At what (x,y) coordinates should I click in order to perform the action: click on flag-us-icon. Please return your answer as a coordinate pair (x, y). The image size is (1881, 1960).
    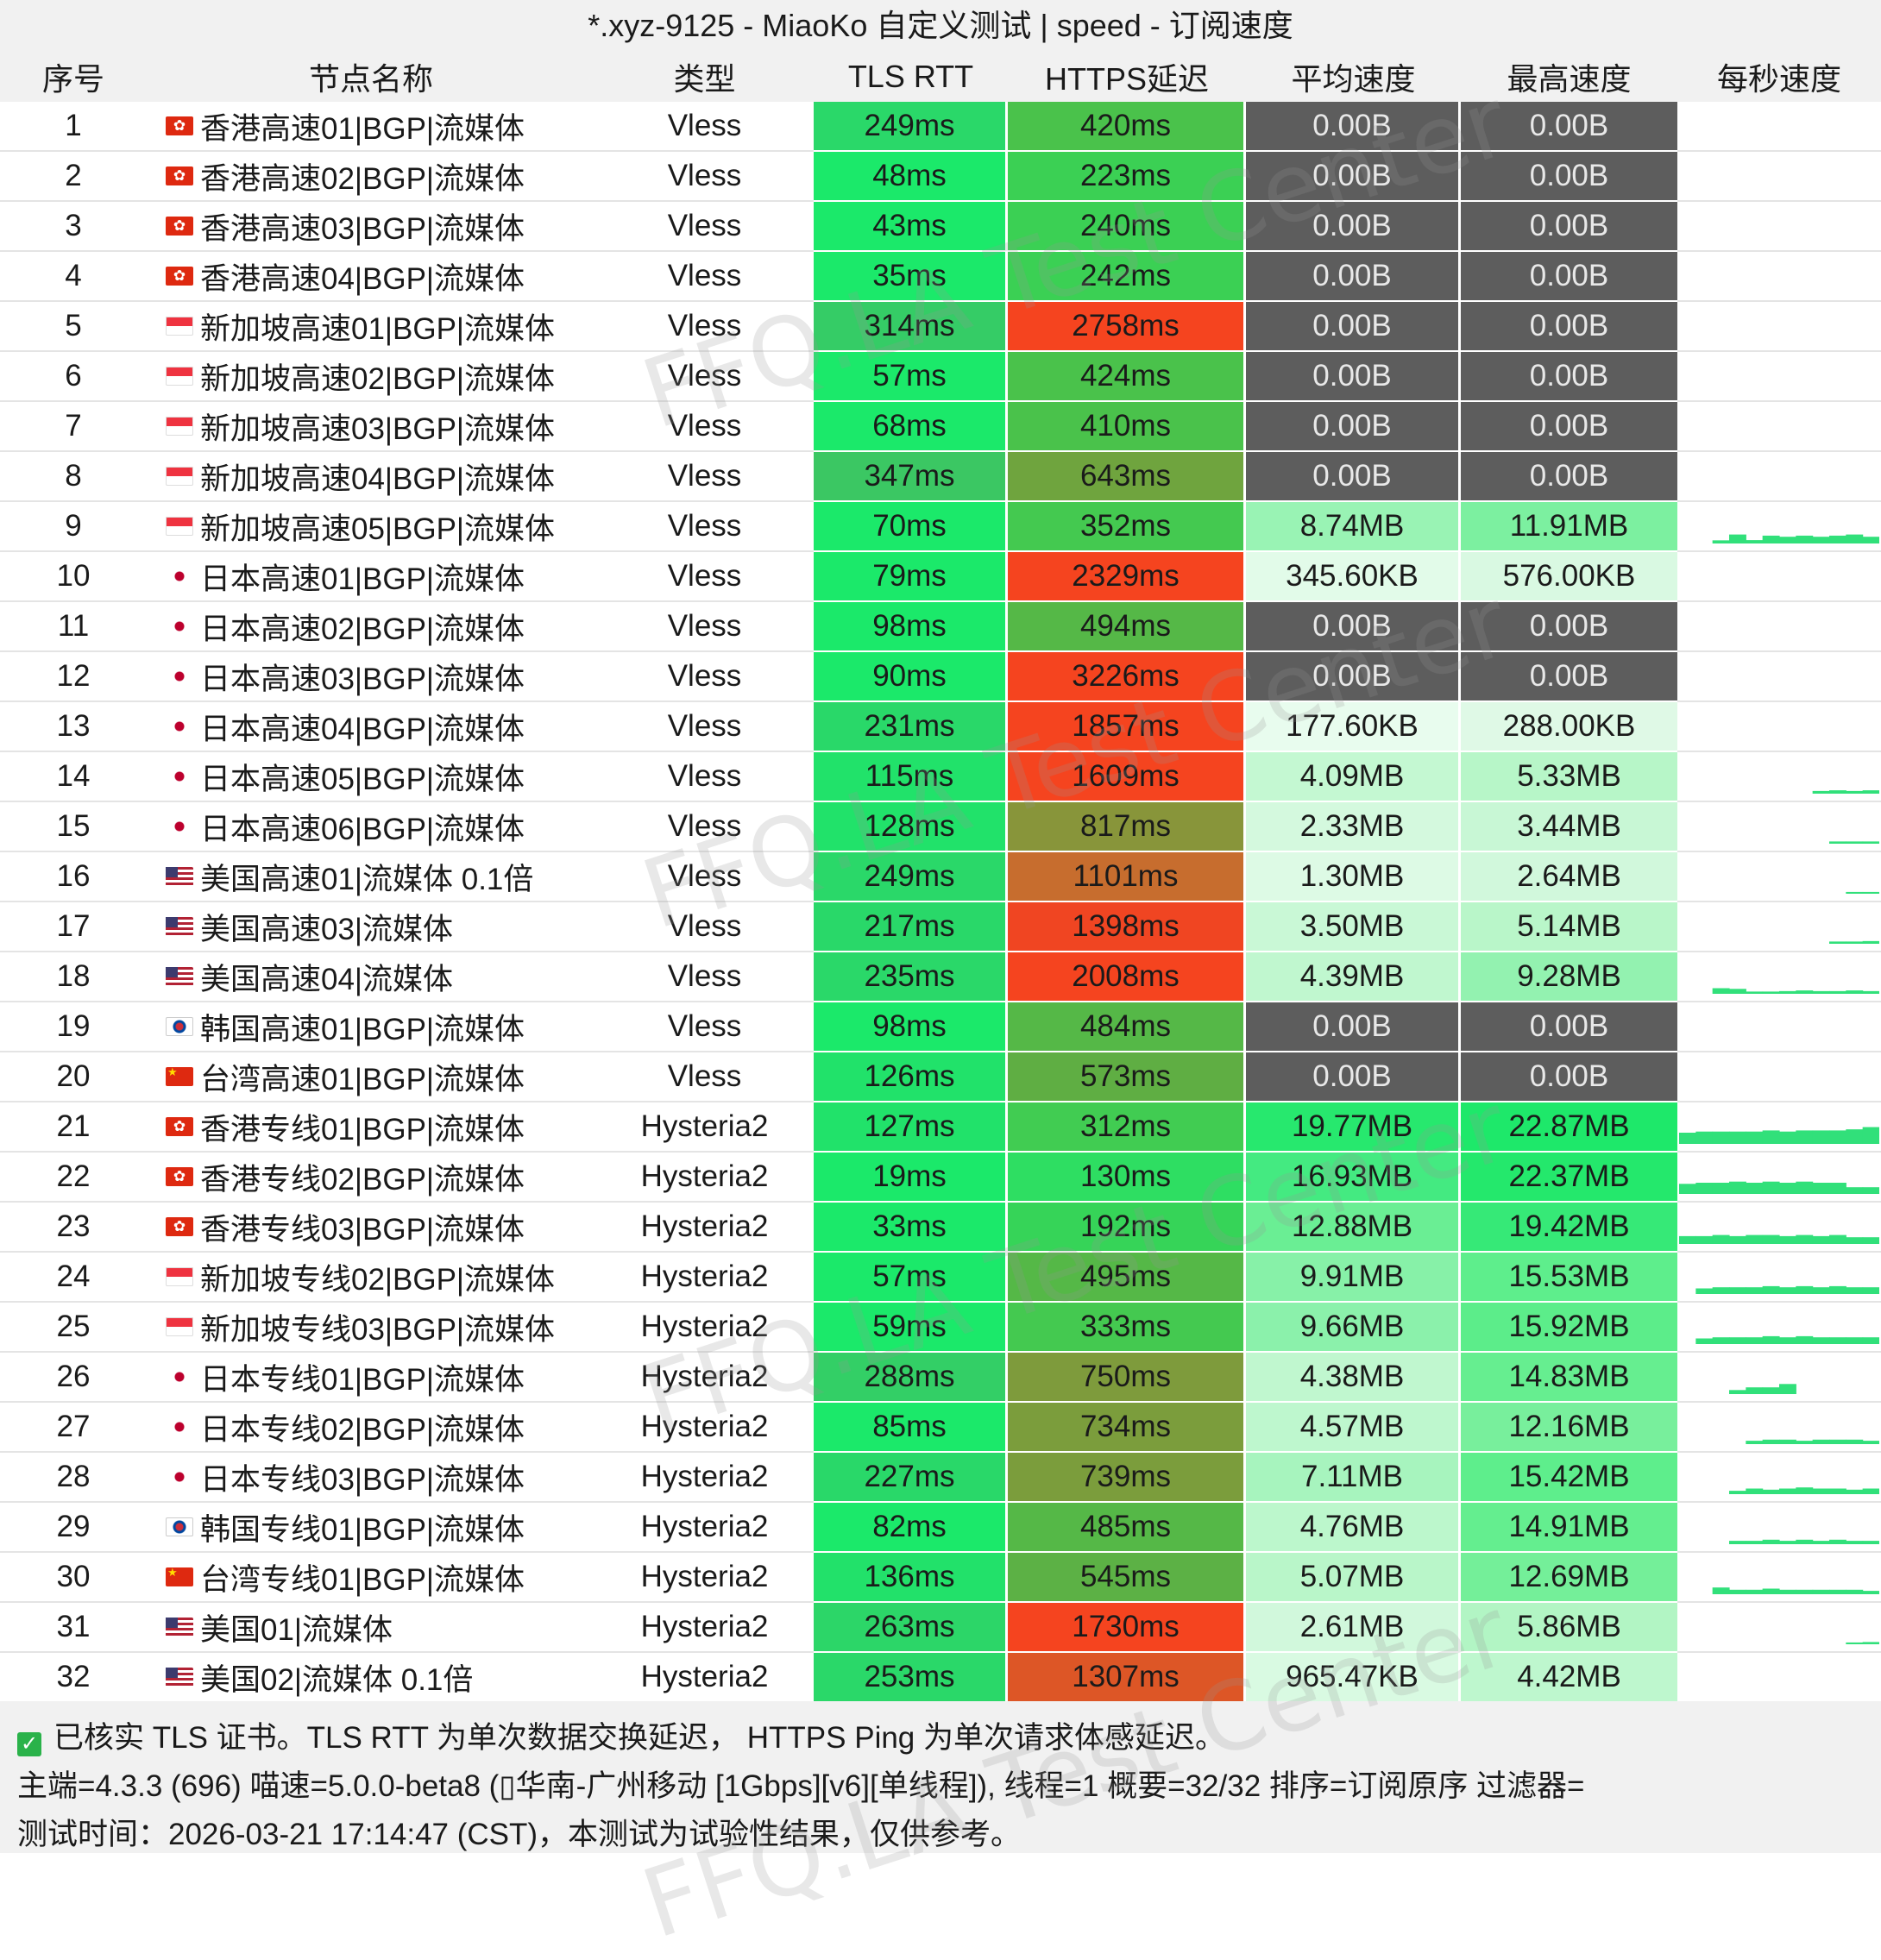
    Looking at the image, I should click on (179, 926).